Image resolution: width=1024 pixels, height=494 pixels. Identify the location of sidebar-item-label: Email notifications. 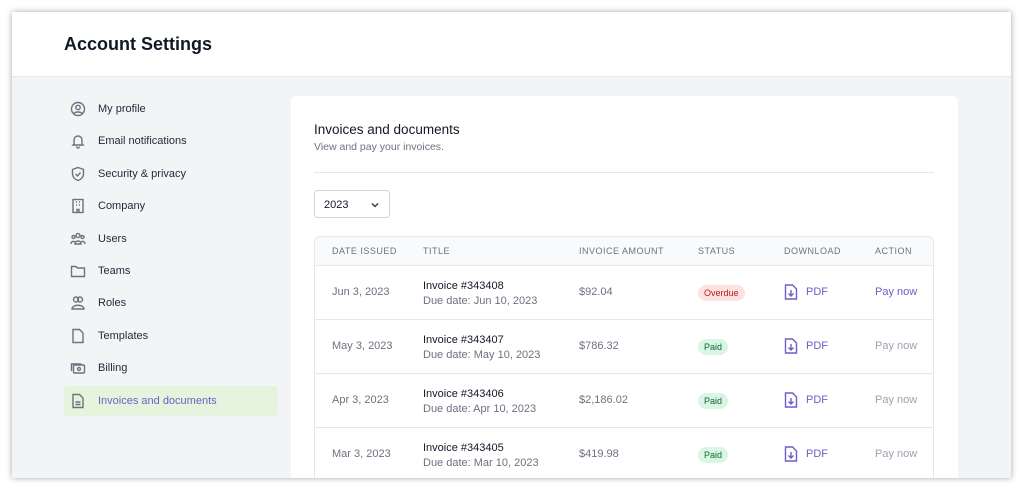
(142, 141).